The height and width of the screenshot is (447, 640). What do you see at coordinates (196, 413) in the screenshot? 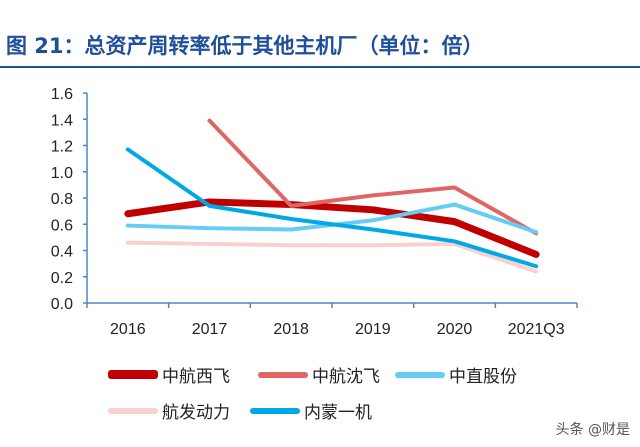
I see `legend-label: 航发动力` at bounding box center [196, 413].